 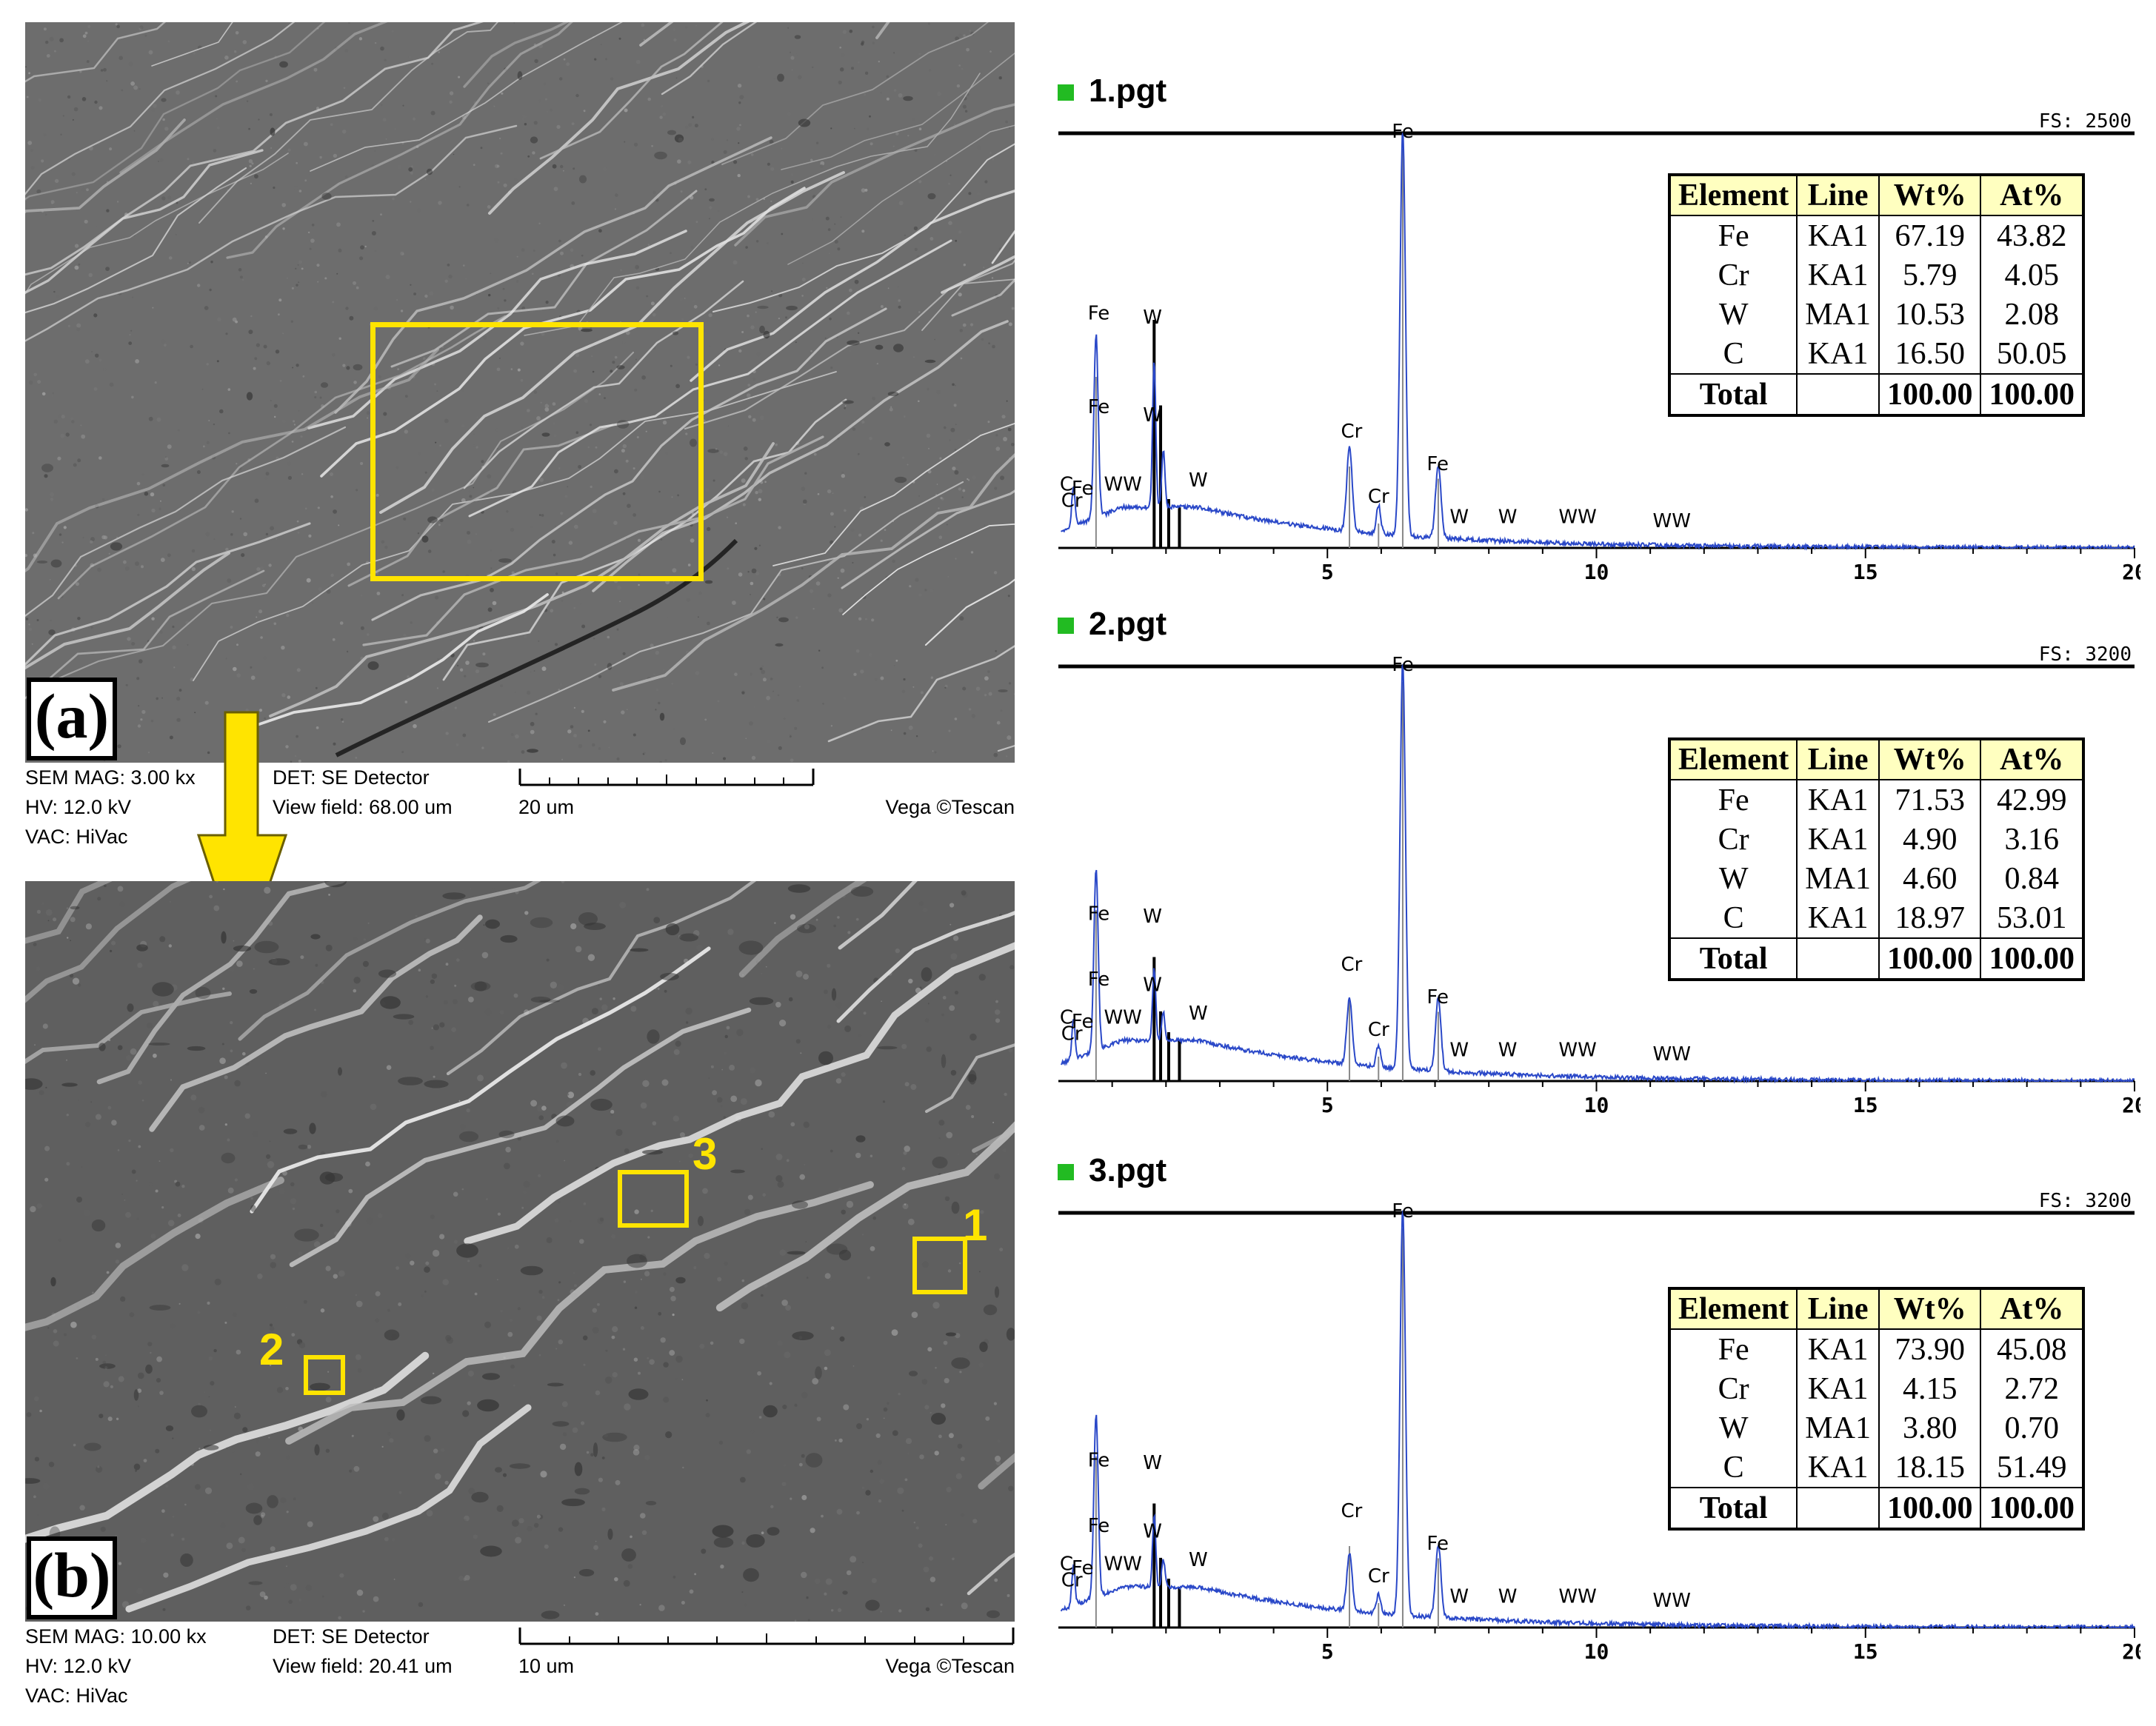 I want to click on sem-vac-b: VAC: HiVac, so click(x=76, y=1696).